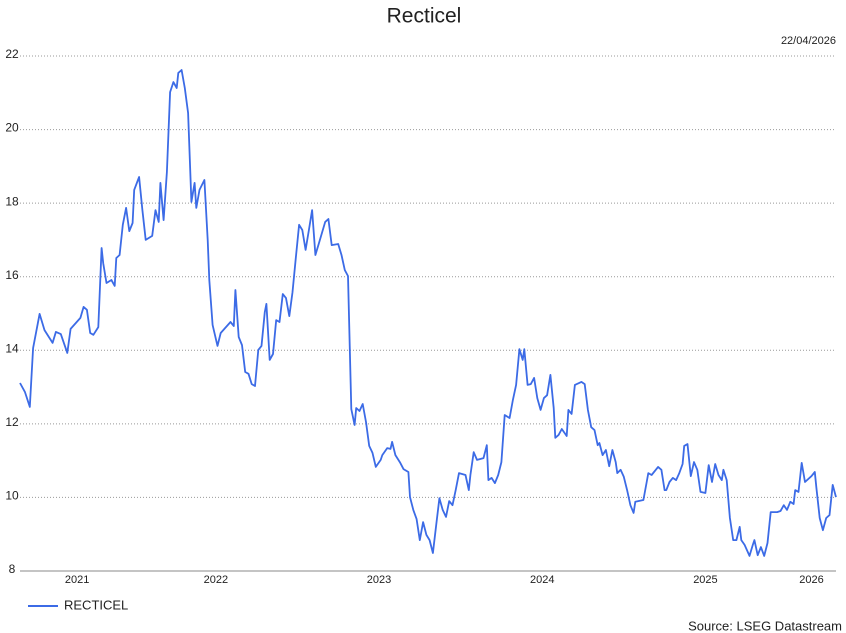 This screenshot has width=846, height=633. Describe the element at coordinates (542, 580) in the screenshot. I see `x-tick-label: 2024` at that location.